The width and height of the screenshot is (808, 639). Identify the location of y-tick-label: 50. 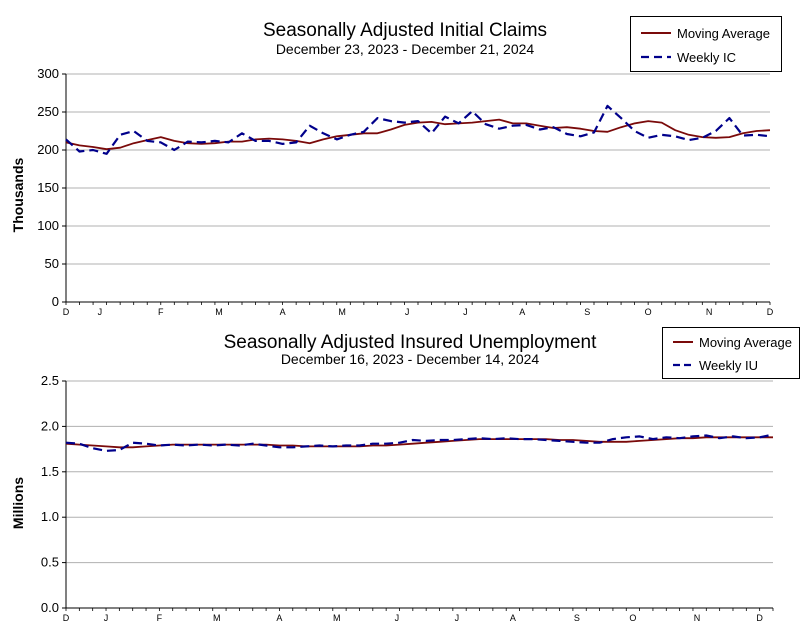
(52, 263).